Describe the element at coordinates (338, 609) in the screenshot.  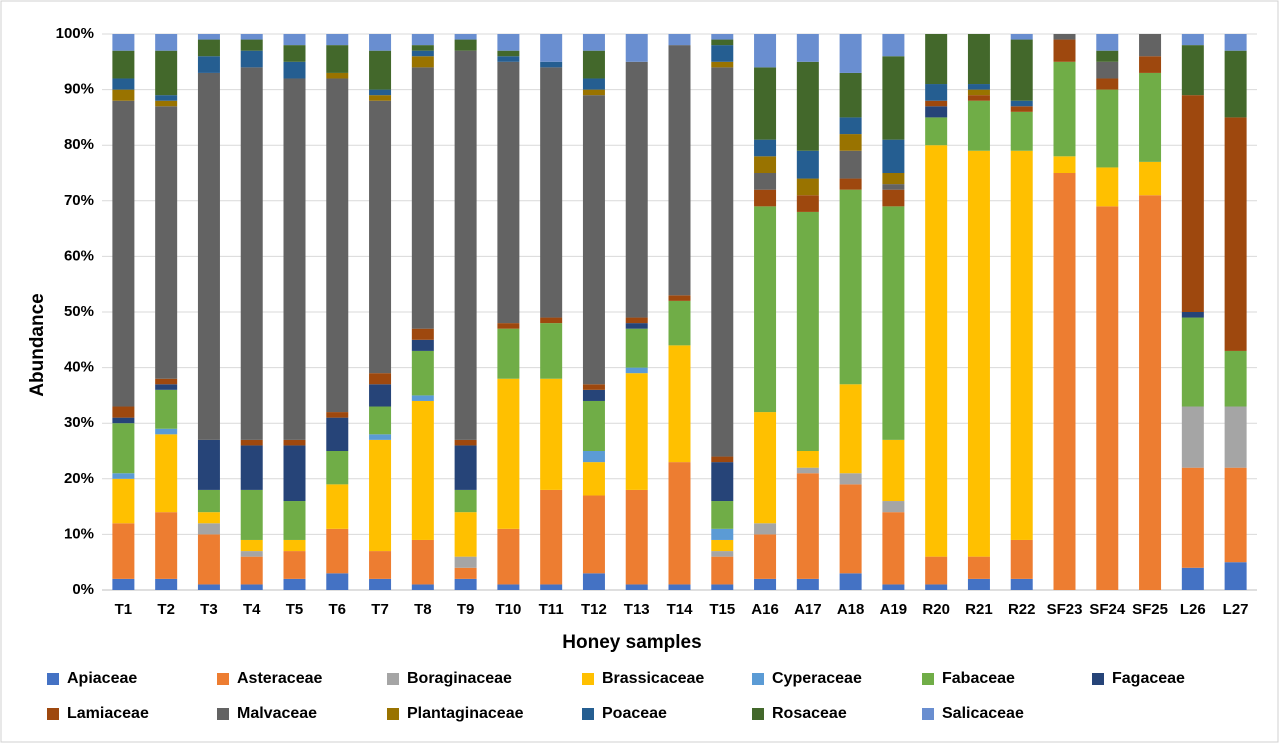
I see `x-tick-label: T6` at that location.